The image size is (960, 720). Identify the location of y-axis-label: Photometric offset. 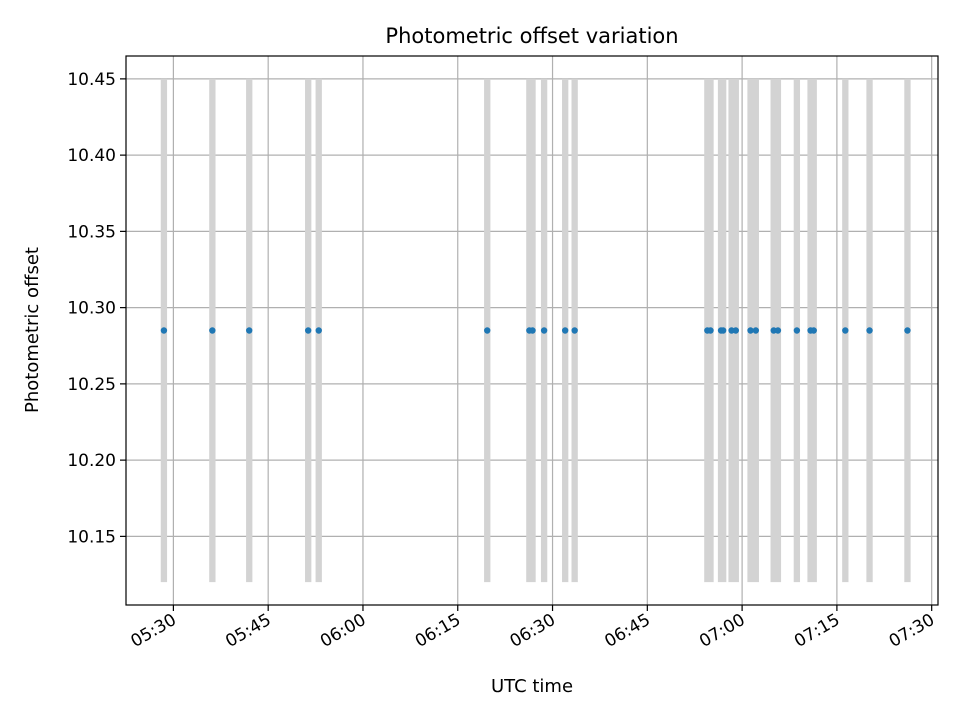
(32, 330).